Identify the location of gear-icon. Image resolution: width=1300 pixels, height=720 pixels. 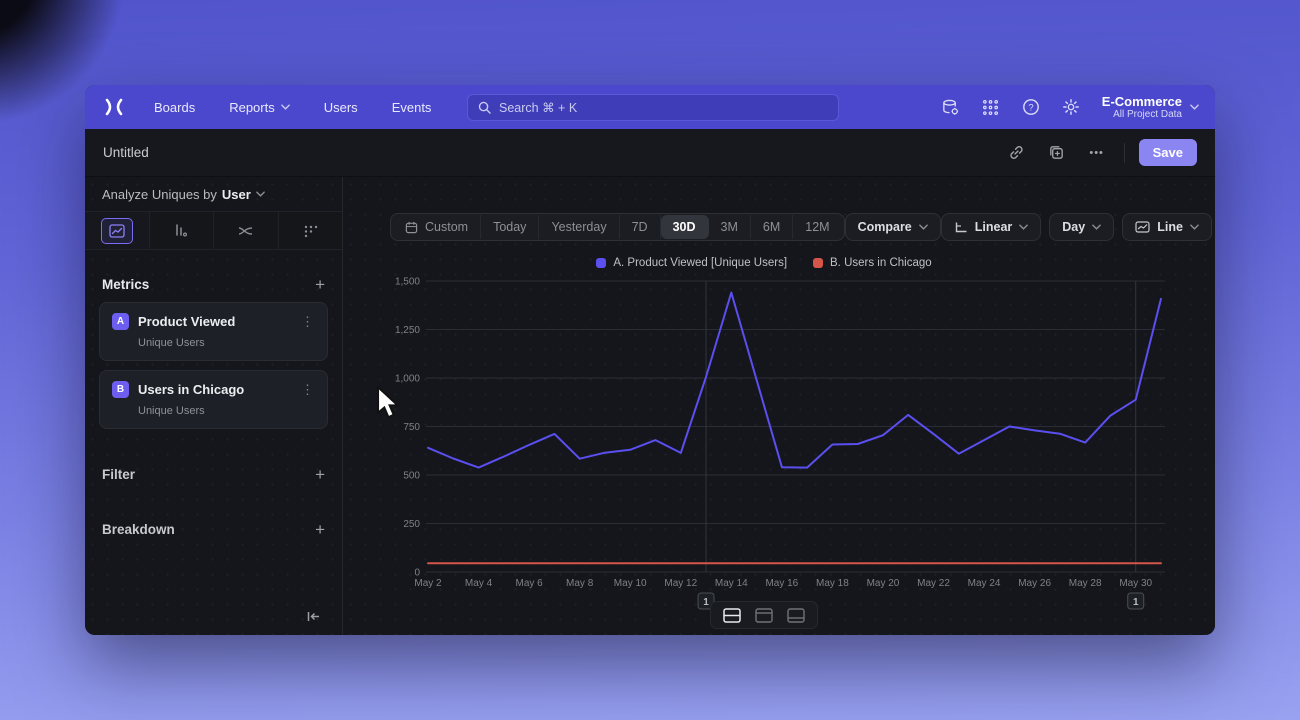
(1070, 107).